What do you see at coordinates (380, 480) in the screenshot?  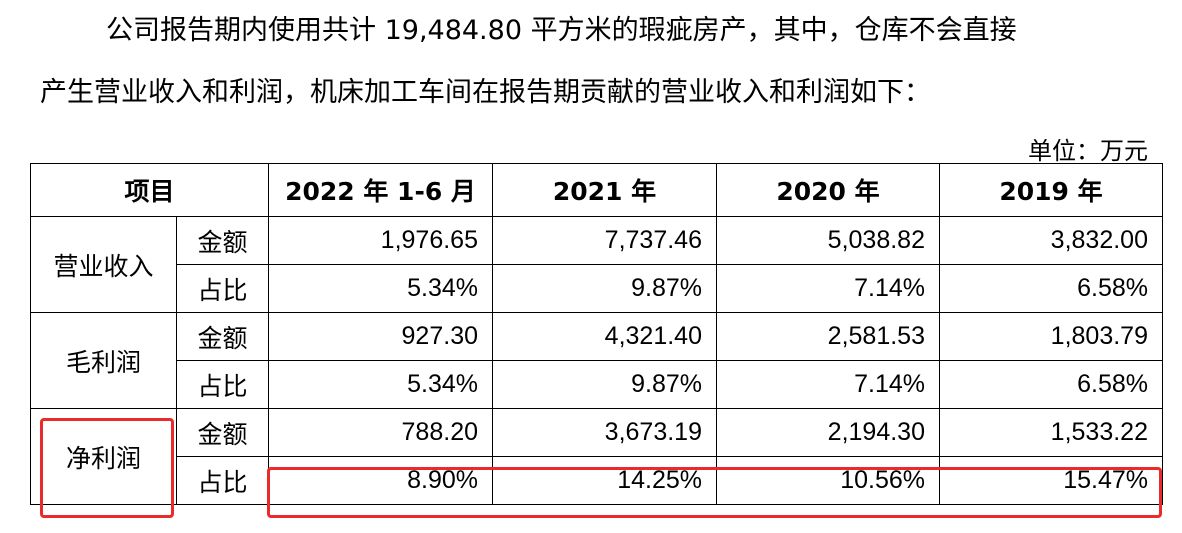 I see `table-cell: 8.90%` at bounding box center [380, 480].